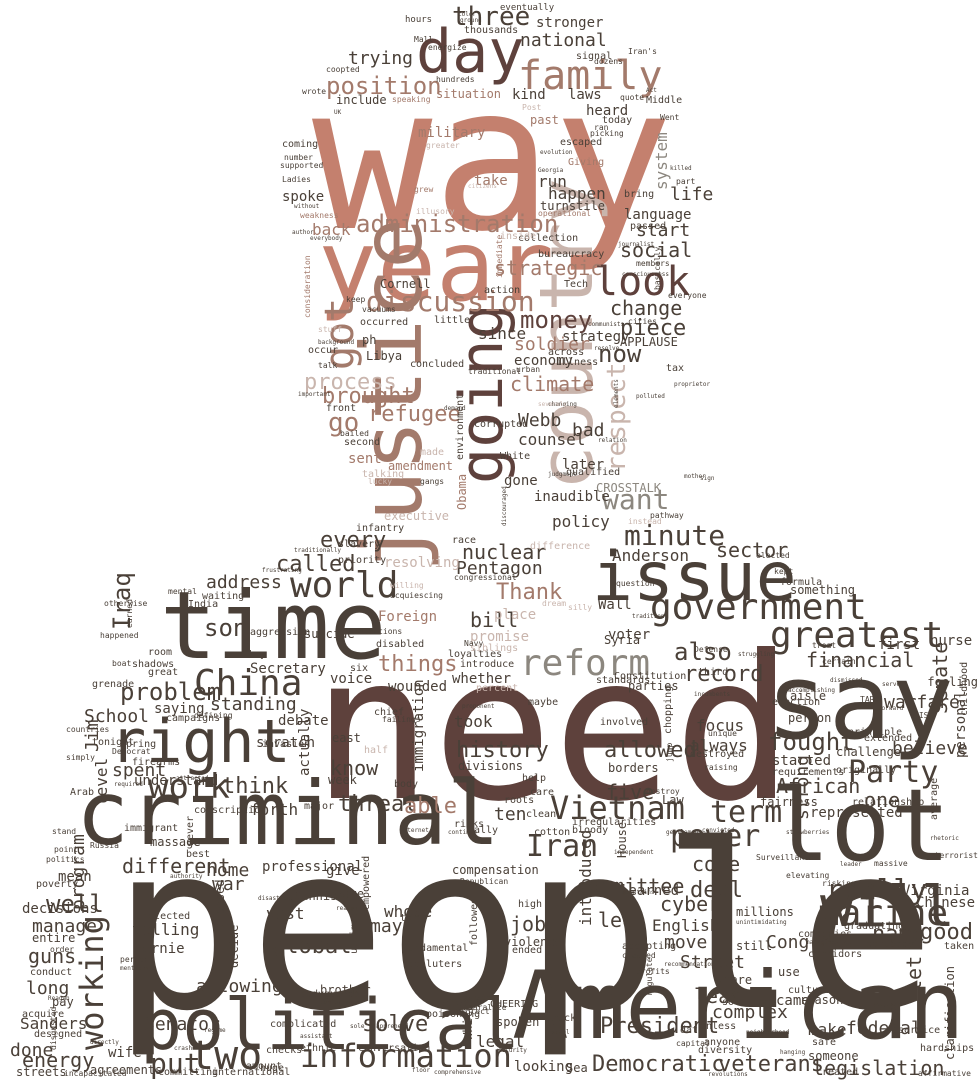 The height and width of the screenshot is (1080, 980). I want to click on word-mother: mother, so click(695, 476).